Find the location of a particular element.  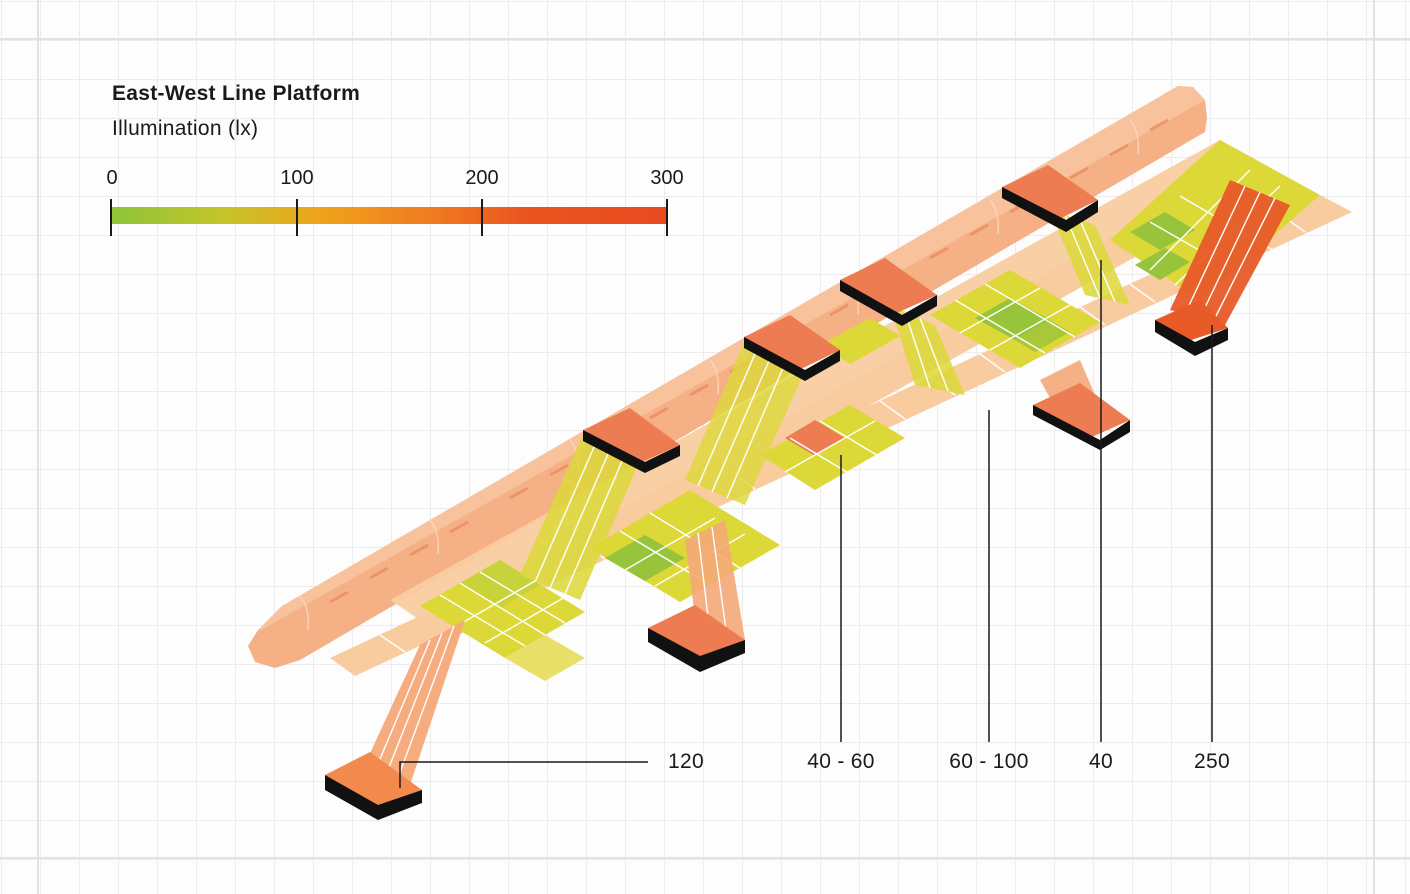

diagram-subtitle: Illumination (lx) is located at coordinates (185, 128).